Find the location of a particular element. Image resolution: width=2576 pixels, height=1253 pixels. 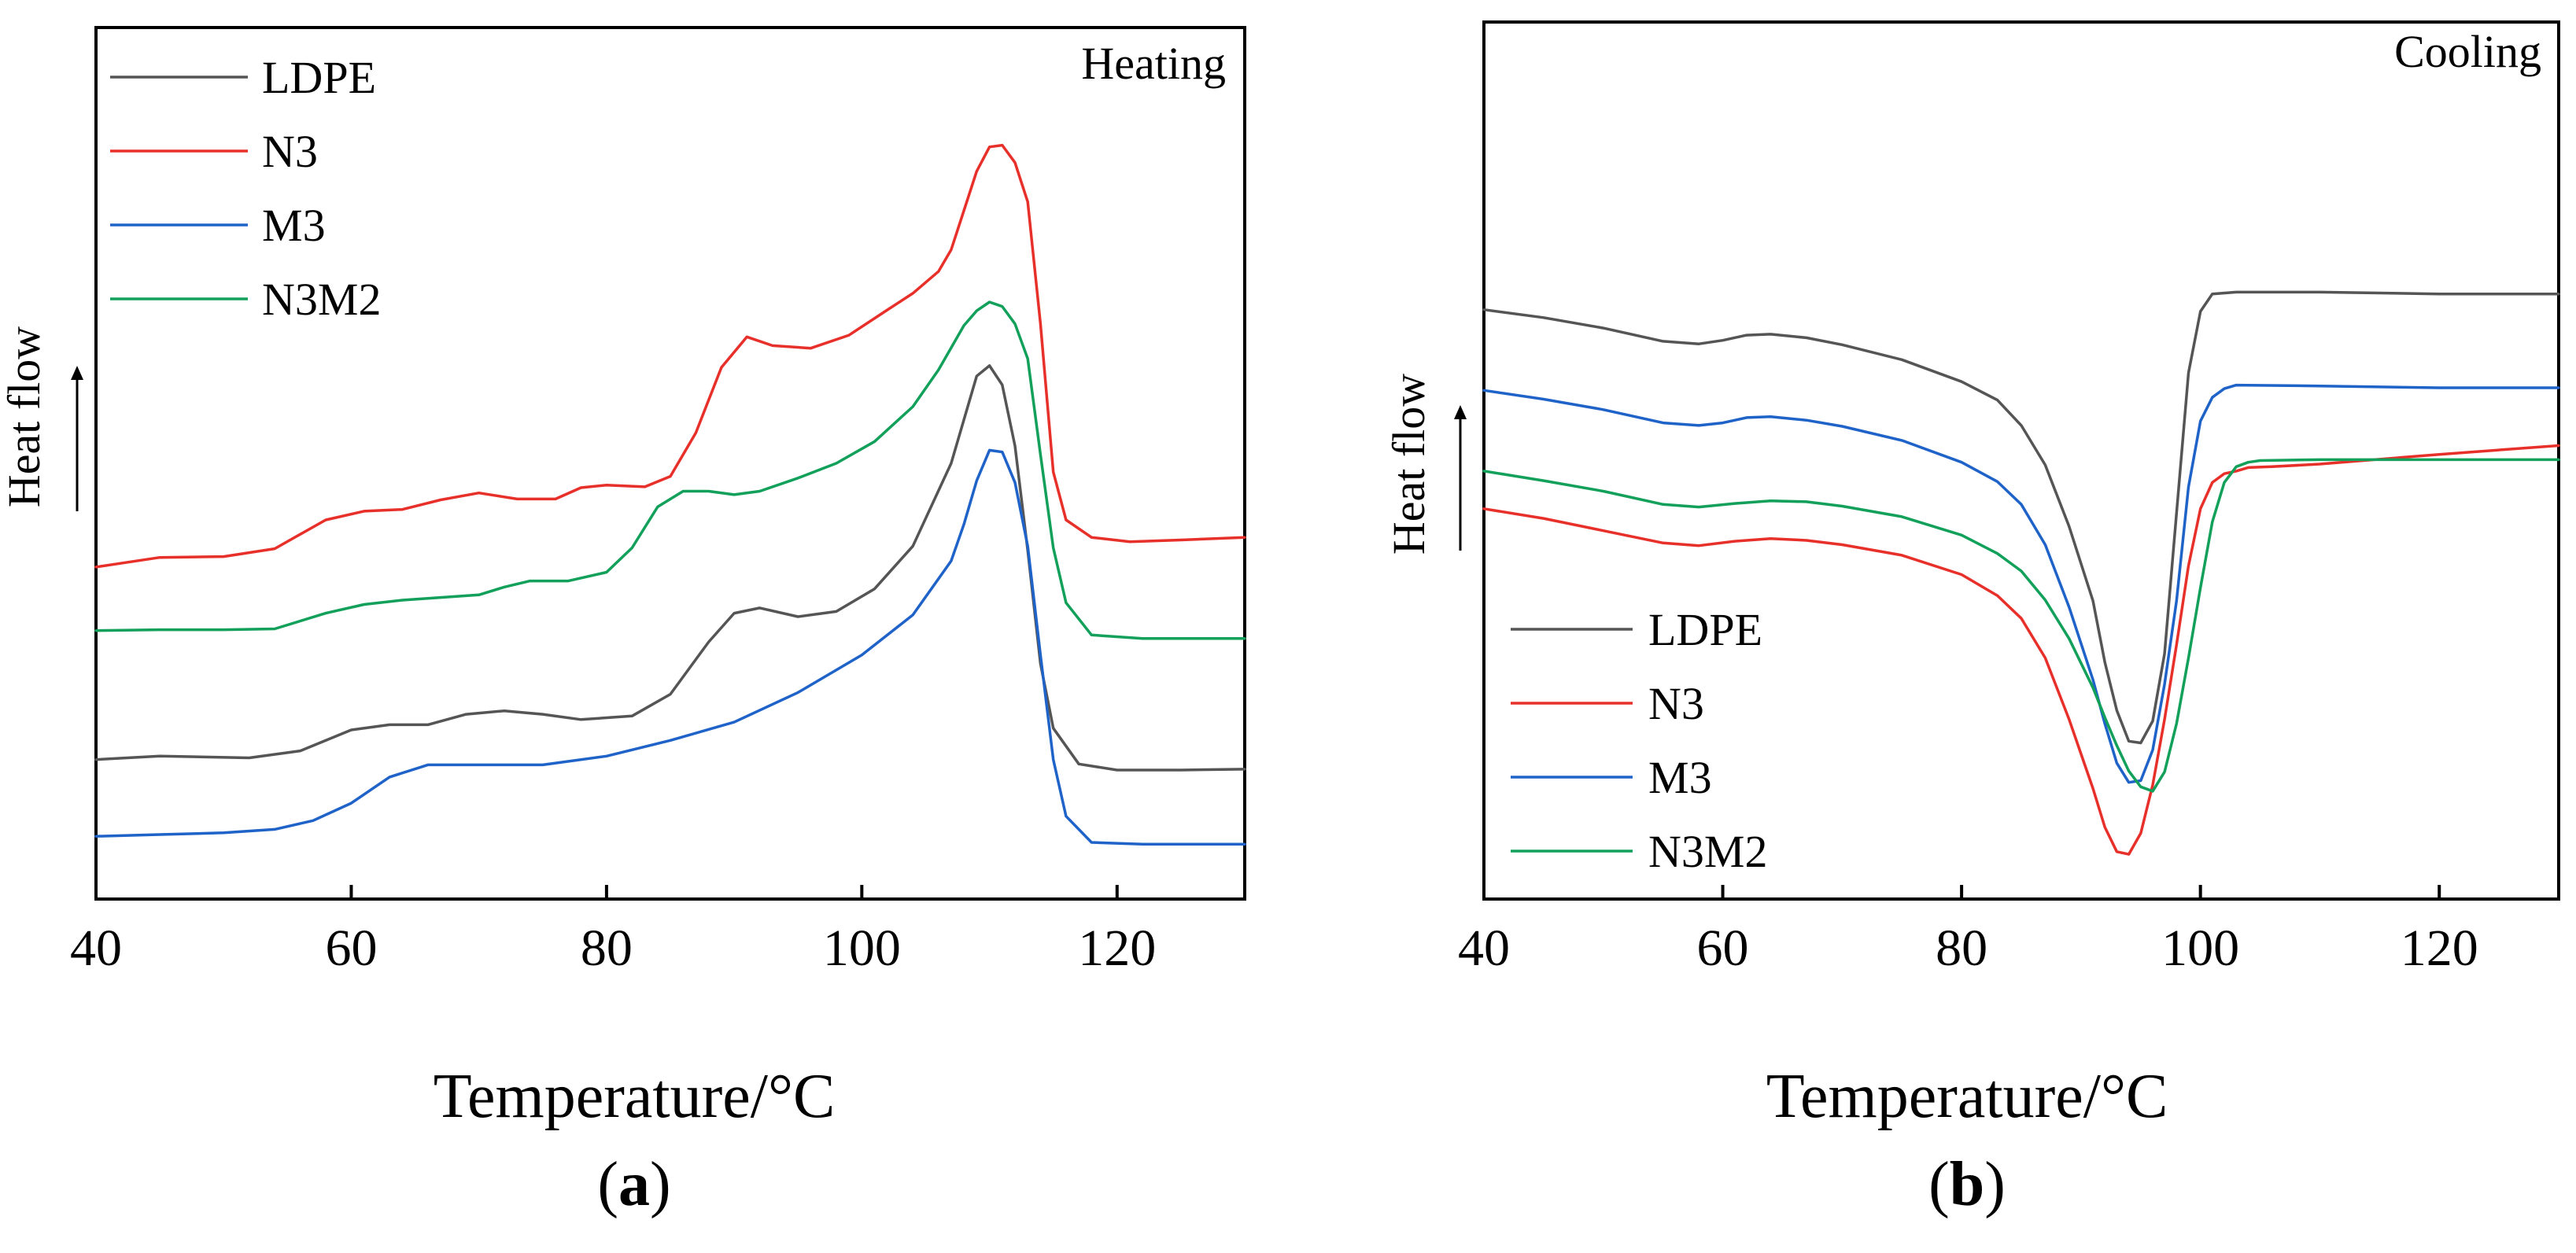

panel-label: (b) is located at coordinates (1967, 1184).